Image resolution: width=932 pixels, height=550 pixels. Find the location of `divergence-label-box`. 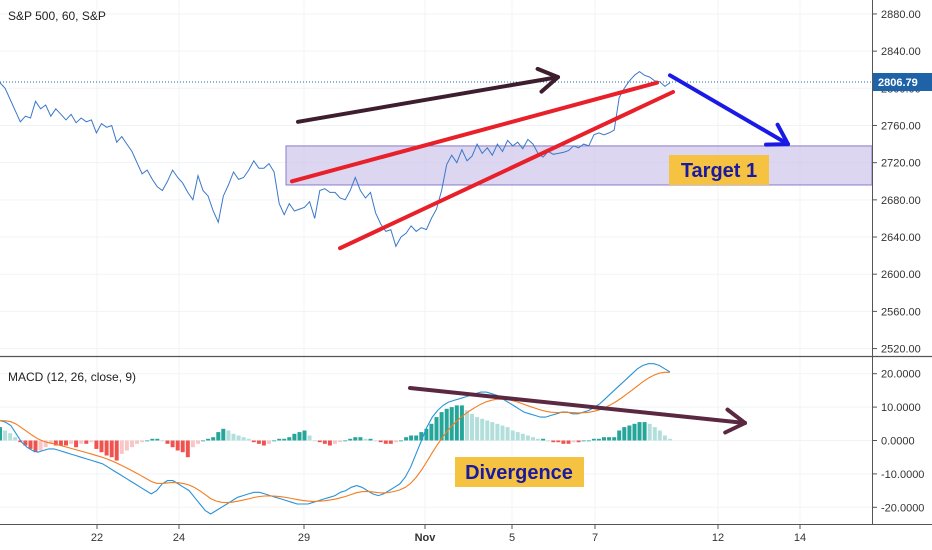

divergence-label-box is located at coordinates (519, 472).